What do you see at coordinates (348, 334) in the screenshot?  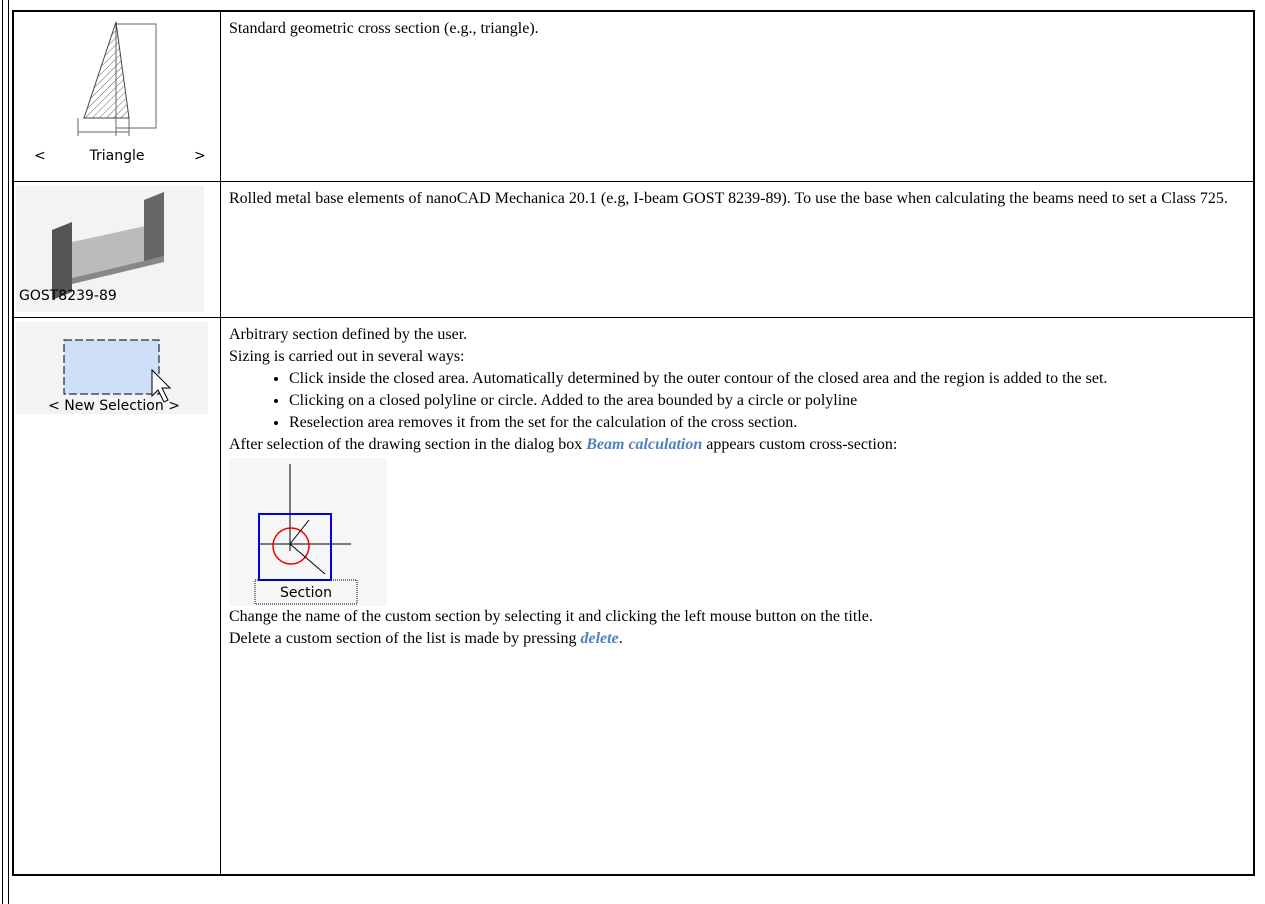 I see `line: Arbitrary section defined by the user.` at bounding box center [348, 334].